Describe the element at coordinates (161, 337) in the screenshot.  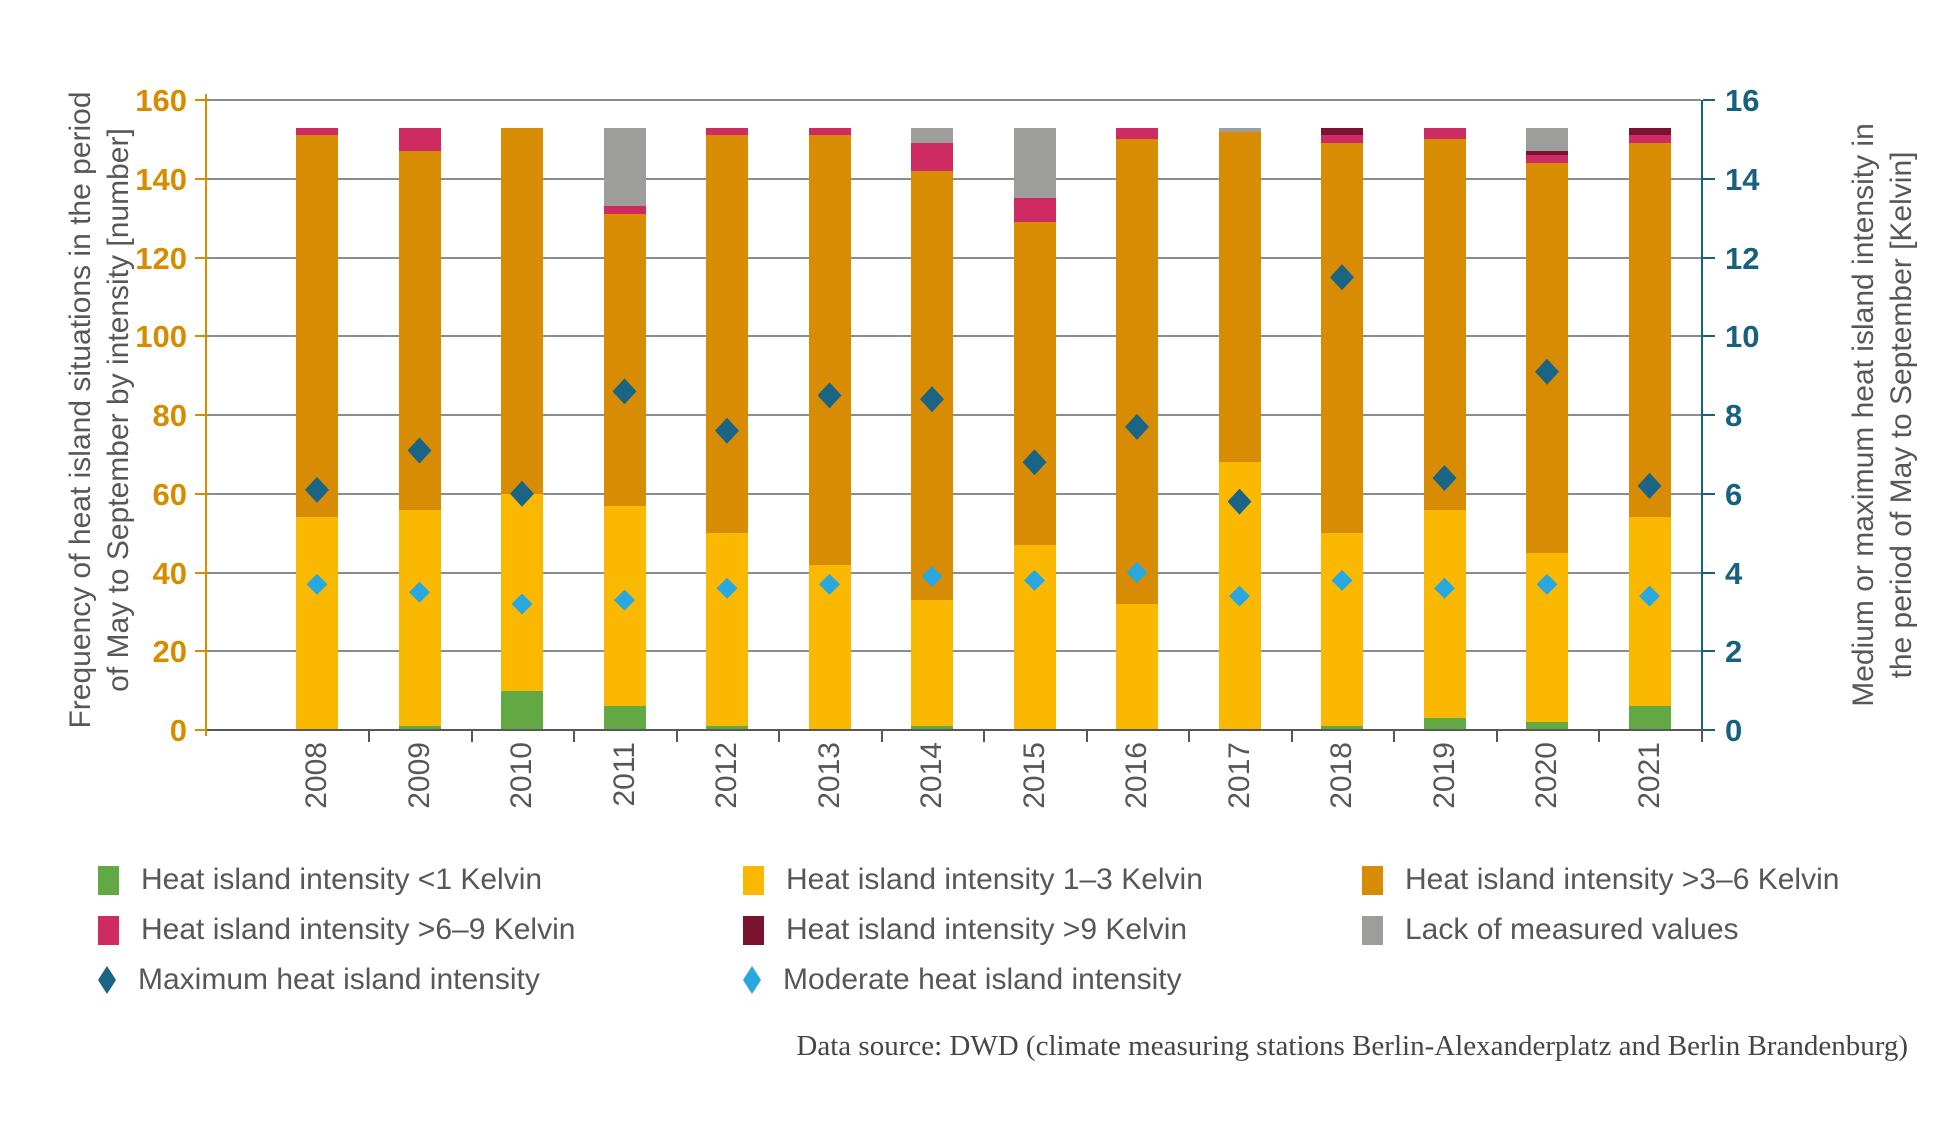
I see `left-tick-label: 100` at that location.